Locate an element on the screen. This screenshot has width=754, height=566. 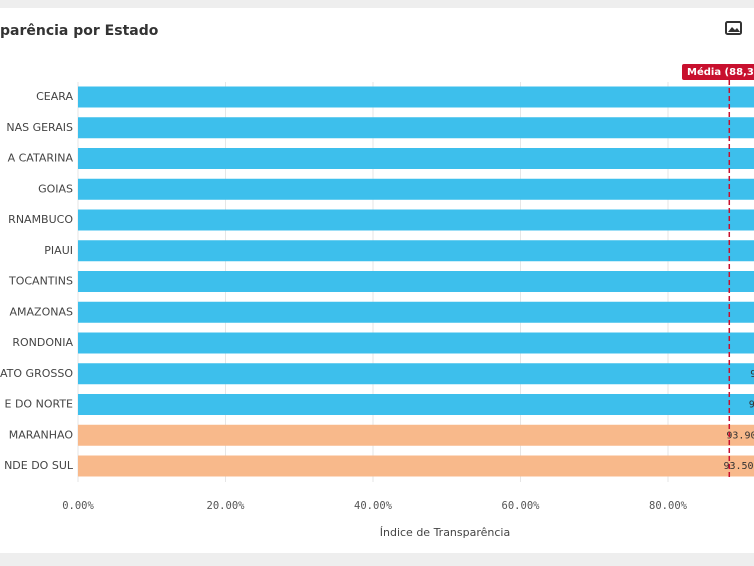
mean-label-box is located at coordinates (718, 72).